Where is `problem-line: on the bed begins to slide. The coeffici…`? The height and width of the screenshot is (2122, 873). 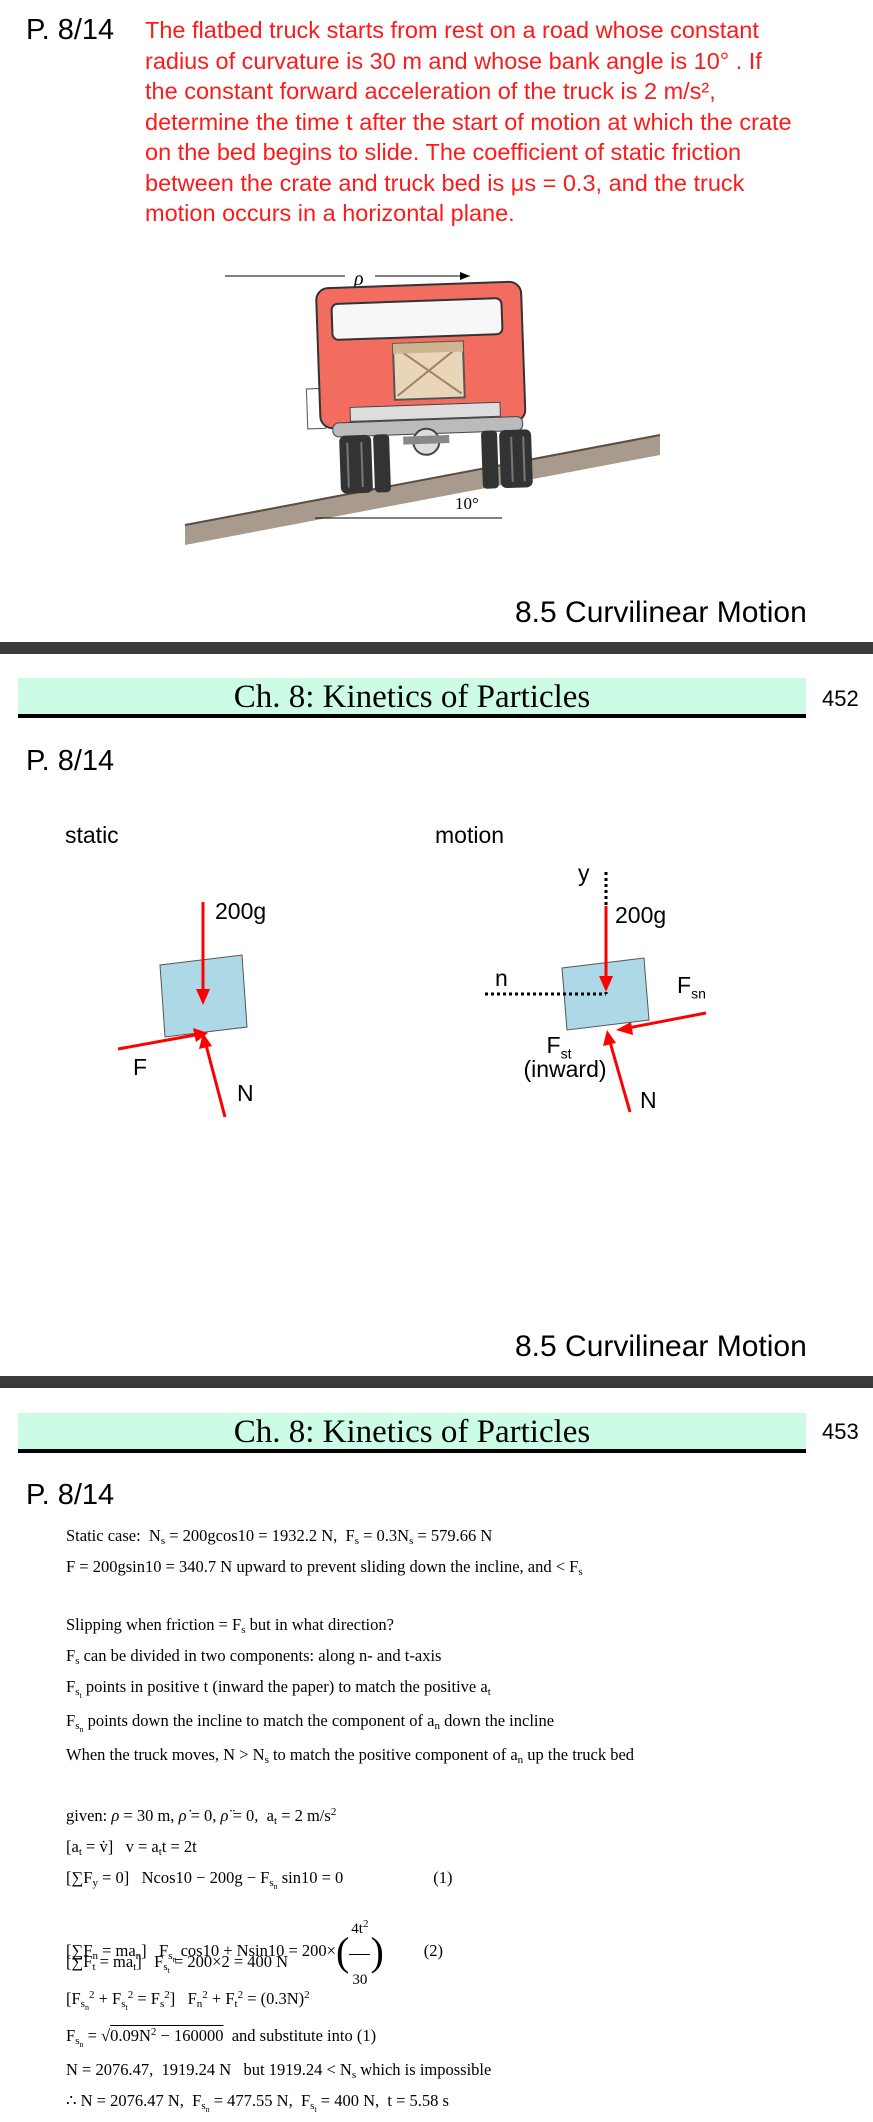 problem-line: on the bed begins to slide. The coeffici… is located at coordinates (443, 152).